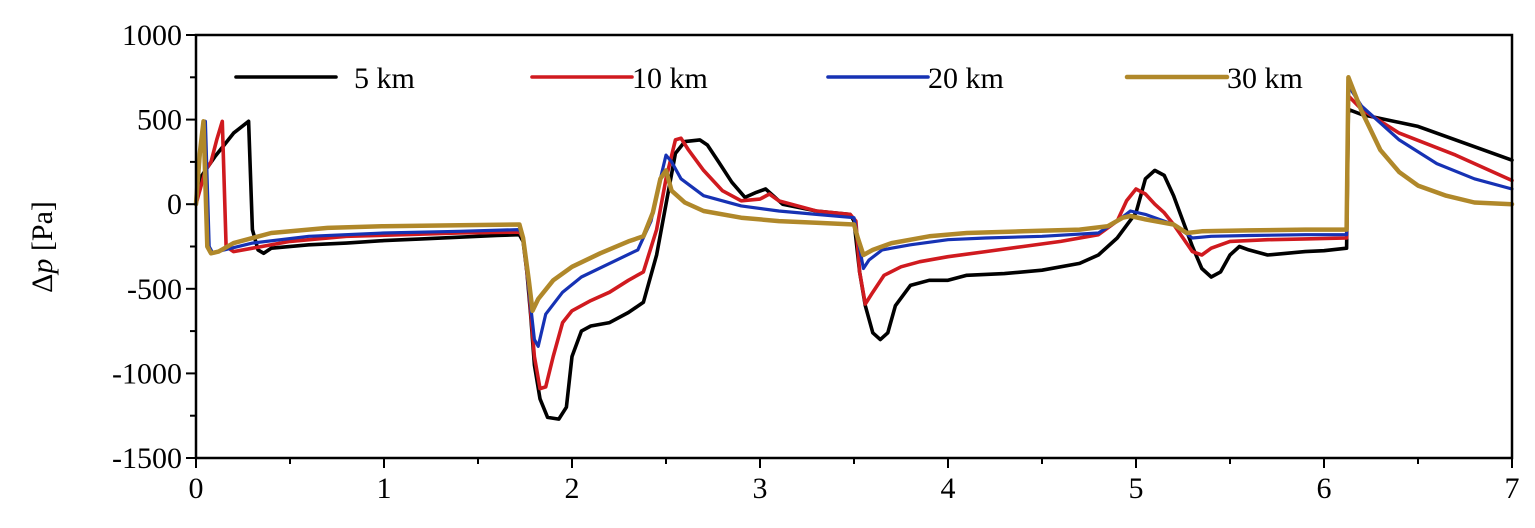  I want to click on y-axis-title-symbol: Δ, so click(42, 283).